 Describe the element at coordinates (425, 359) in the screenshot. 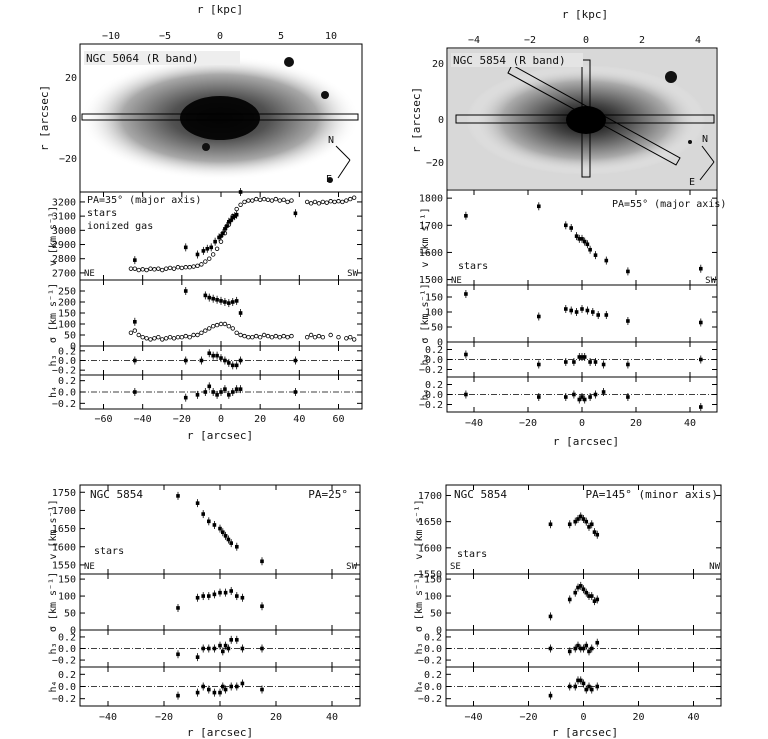

I see `y-axis-label: h₃` at that location.